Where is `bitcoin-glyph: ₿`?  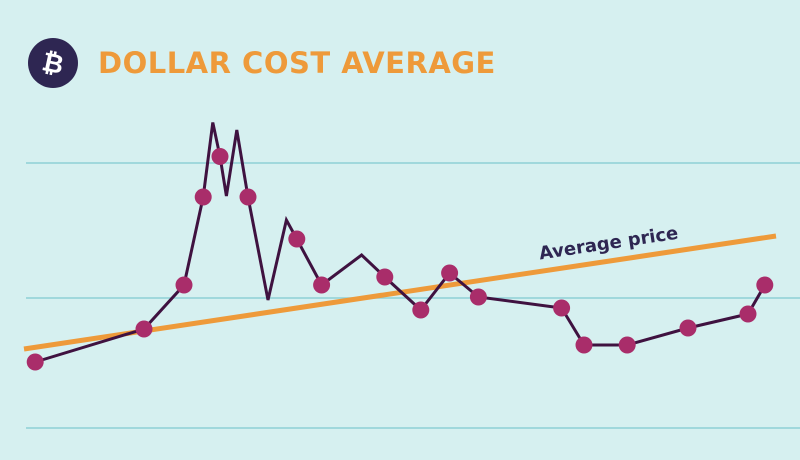 bitcoin-glyph: ₿ is located at coordinates (52, 63).